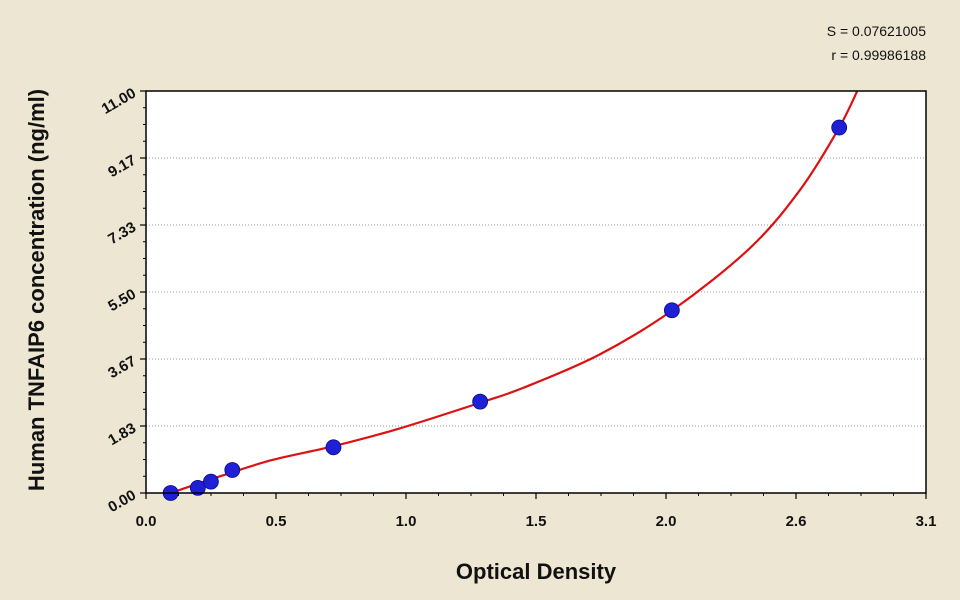 Image resolution: width=960 pixels, height=600 pixels. Describe the element at coordinates (119, 101) in the screenshot. I see `y-tick-label: 11.00` at that location.